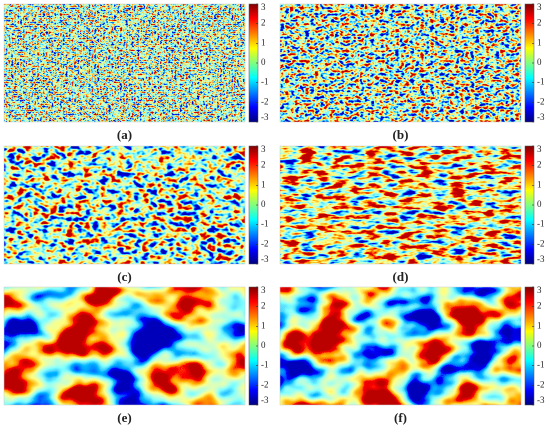 The height and width of the screenshot is (434, 550). What do you see at coordinates (400, 417) in the screenshot?
I see `panel-label: (f)` at bounding box center [400, 417].